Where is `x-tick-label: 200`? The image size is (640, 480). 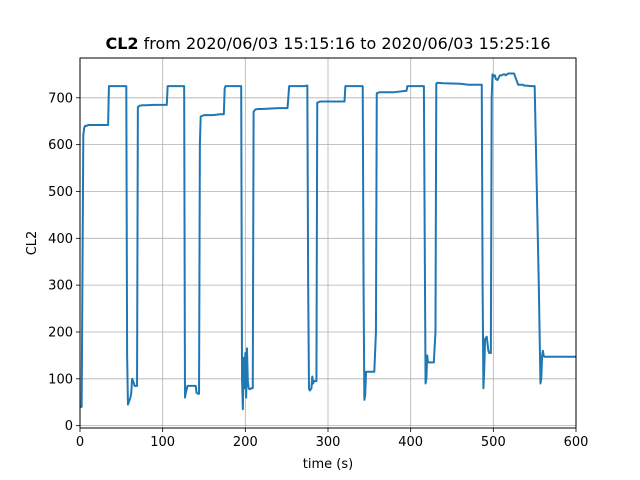
x-tick-label: 200 is located at coordinates (245, 442).